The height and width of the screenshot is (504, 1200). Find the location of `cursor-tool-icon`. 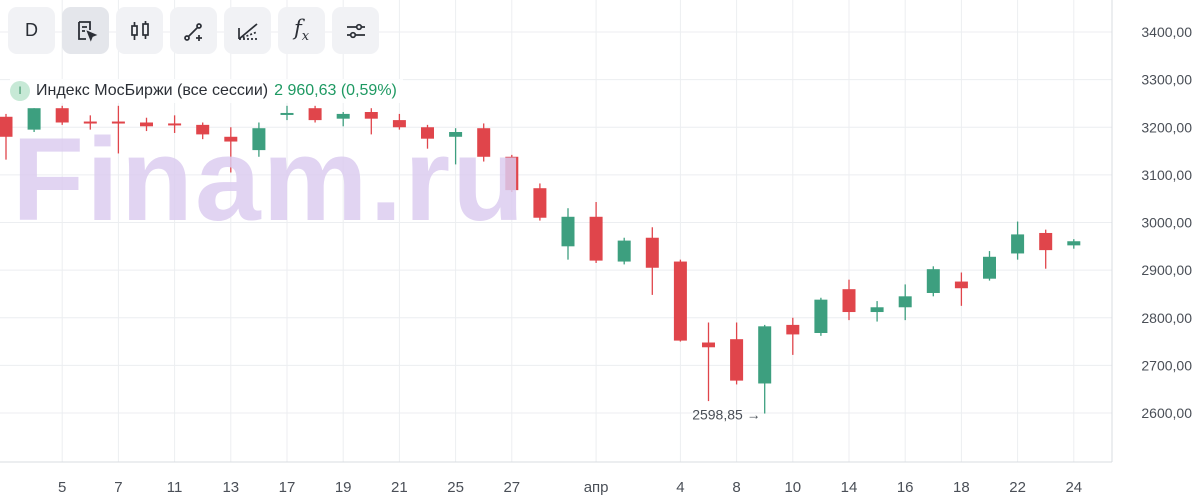

cursor-tool-icon is located at coordinates (87, 31).